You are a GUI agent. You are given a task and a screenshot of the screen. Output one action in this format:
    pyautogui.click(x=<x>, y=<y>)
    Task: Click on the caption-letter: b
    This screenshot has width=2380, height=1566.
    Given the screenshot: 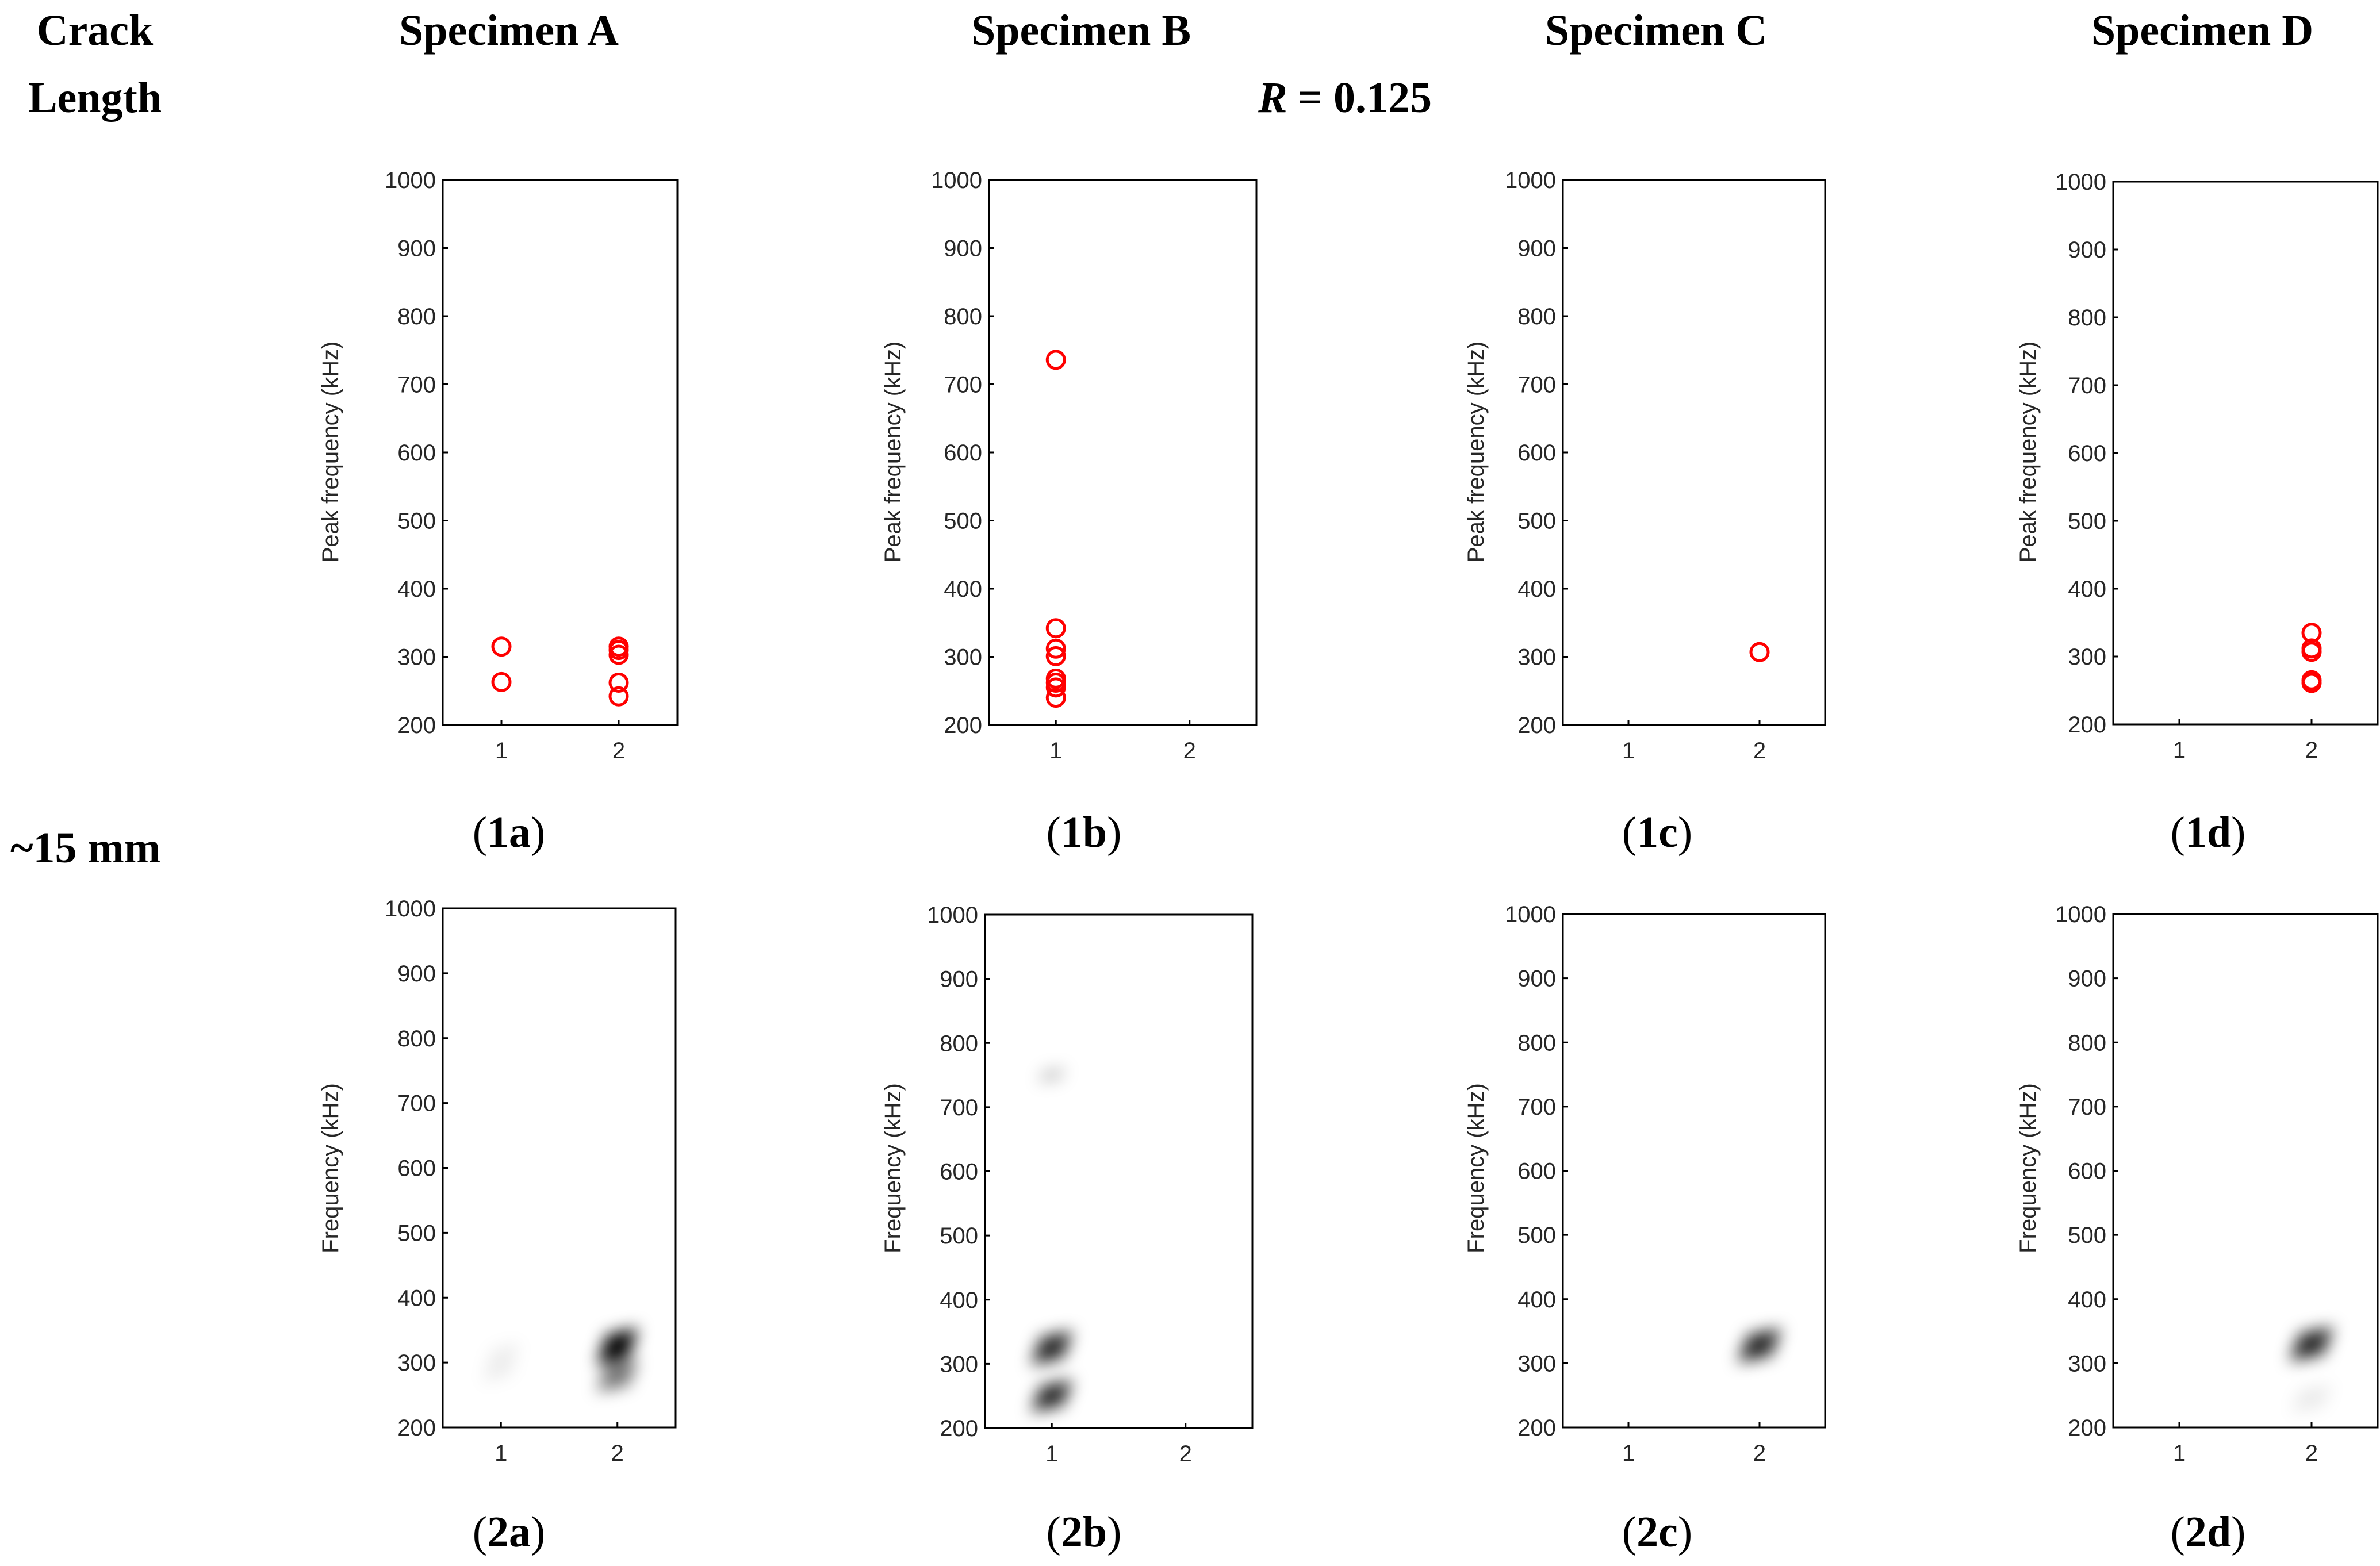 What is the action you would take?
    pyautogui.click(x=1095, y=1532)
    